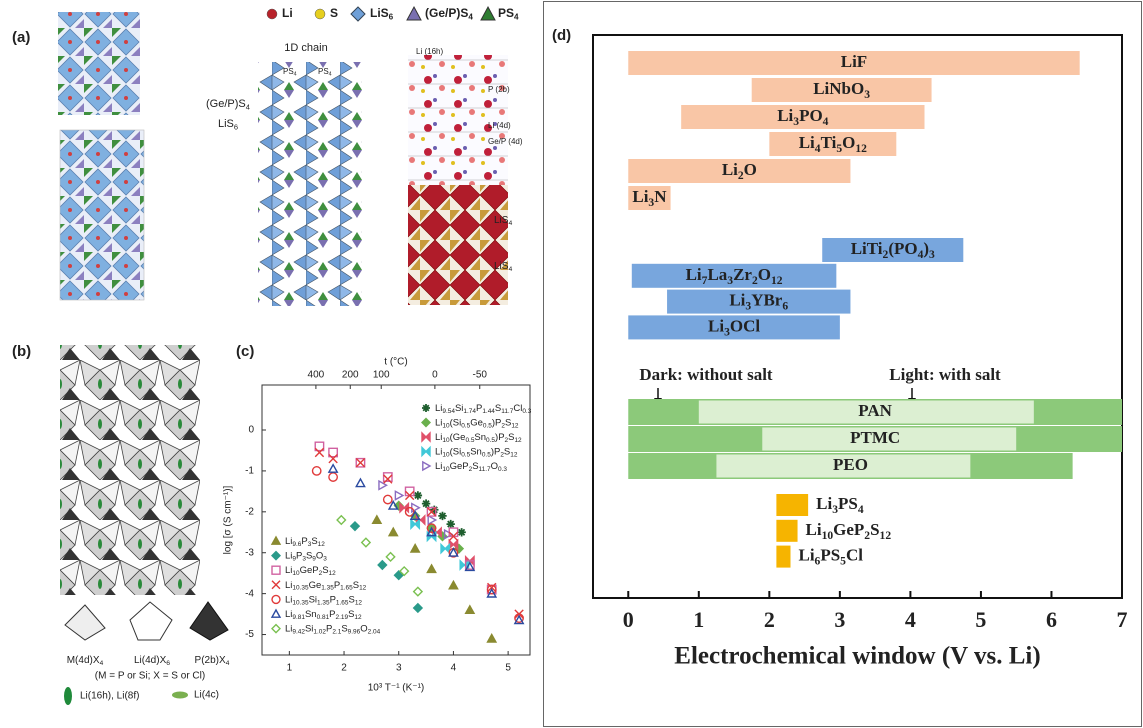 The image size is (1143, 728). I want to click on legend-label: Li10.35Ge1.35P1.65S12, so click(326, 585).